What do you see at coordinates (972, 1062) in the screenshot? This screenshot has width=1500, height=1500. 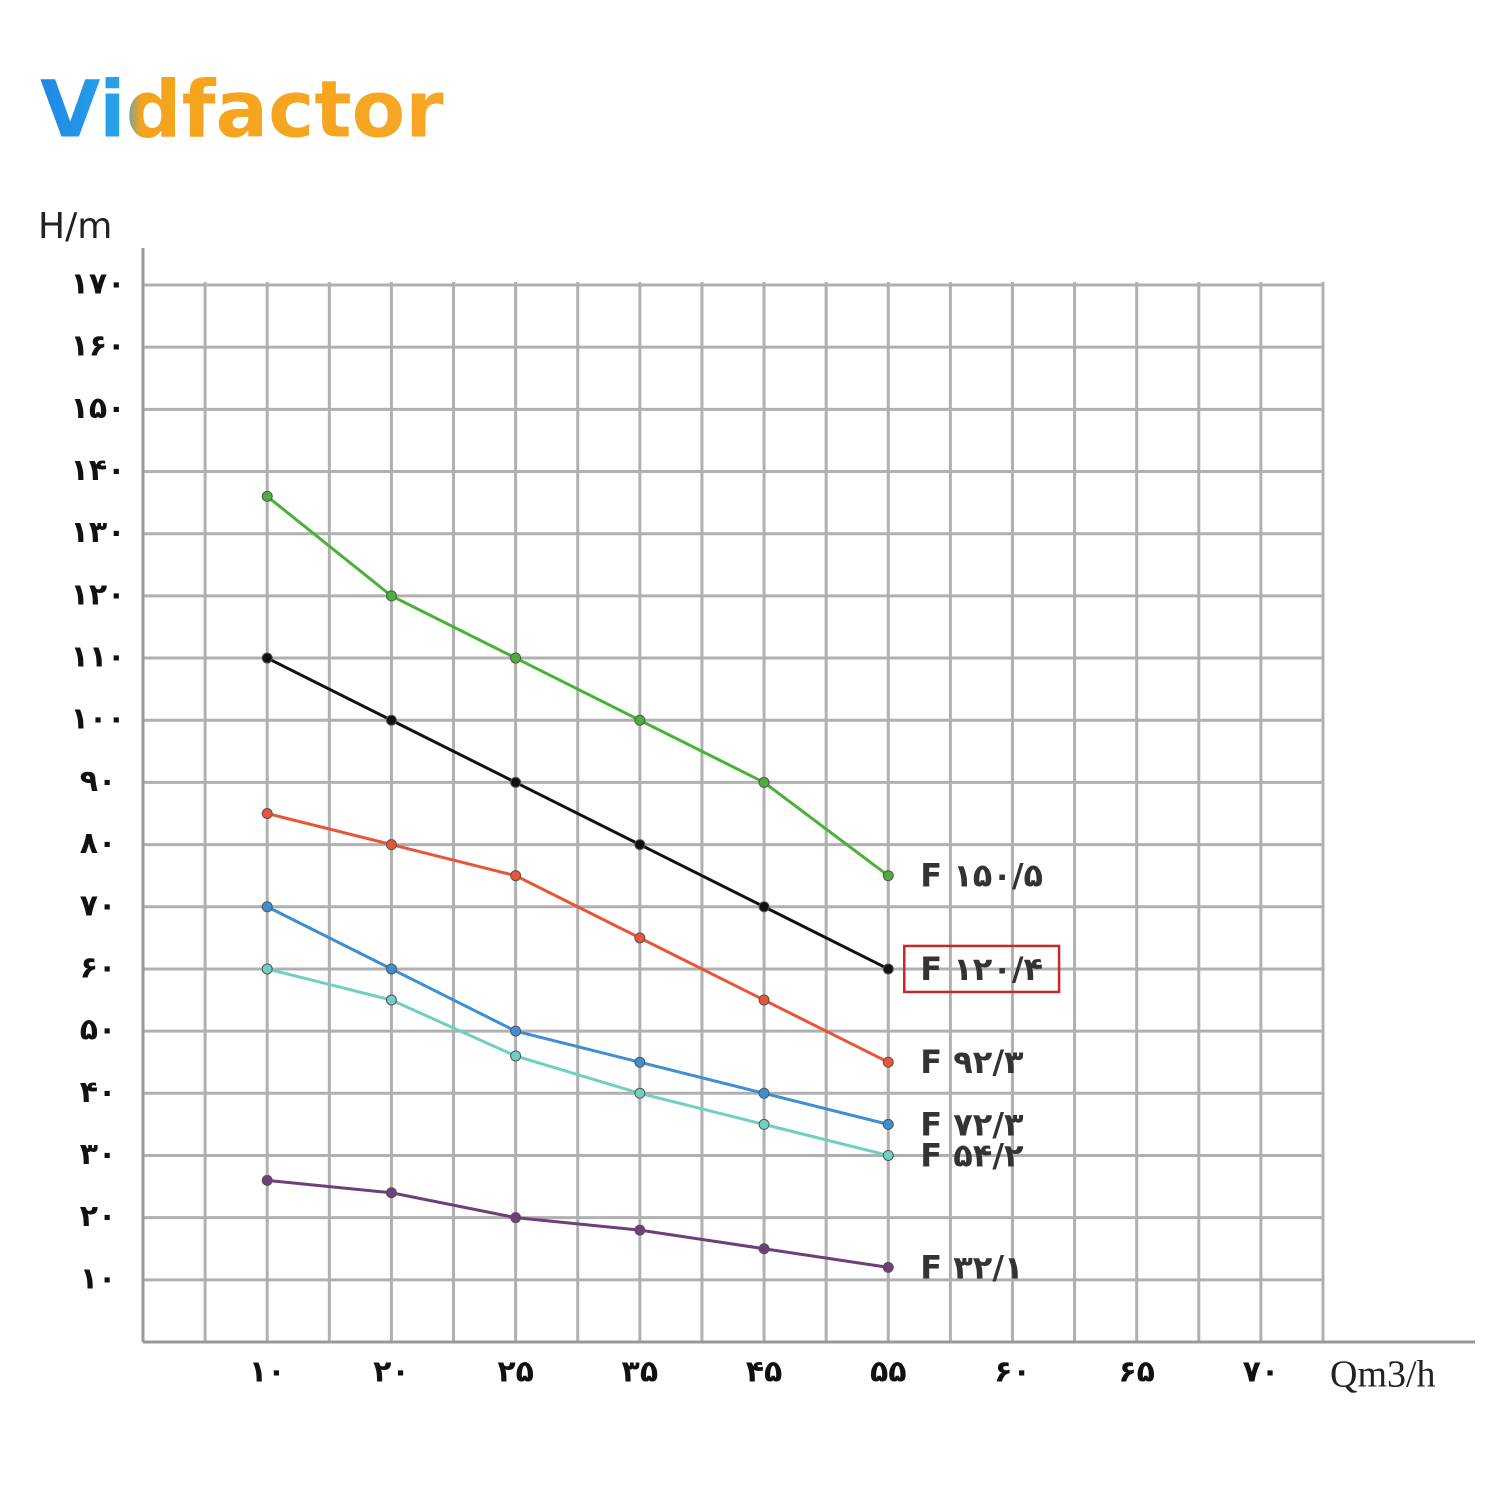 I see `series-label: F ۹۲/۳` at bounding box center [972, 1062].